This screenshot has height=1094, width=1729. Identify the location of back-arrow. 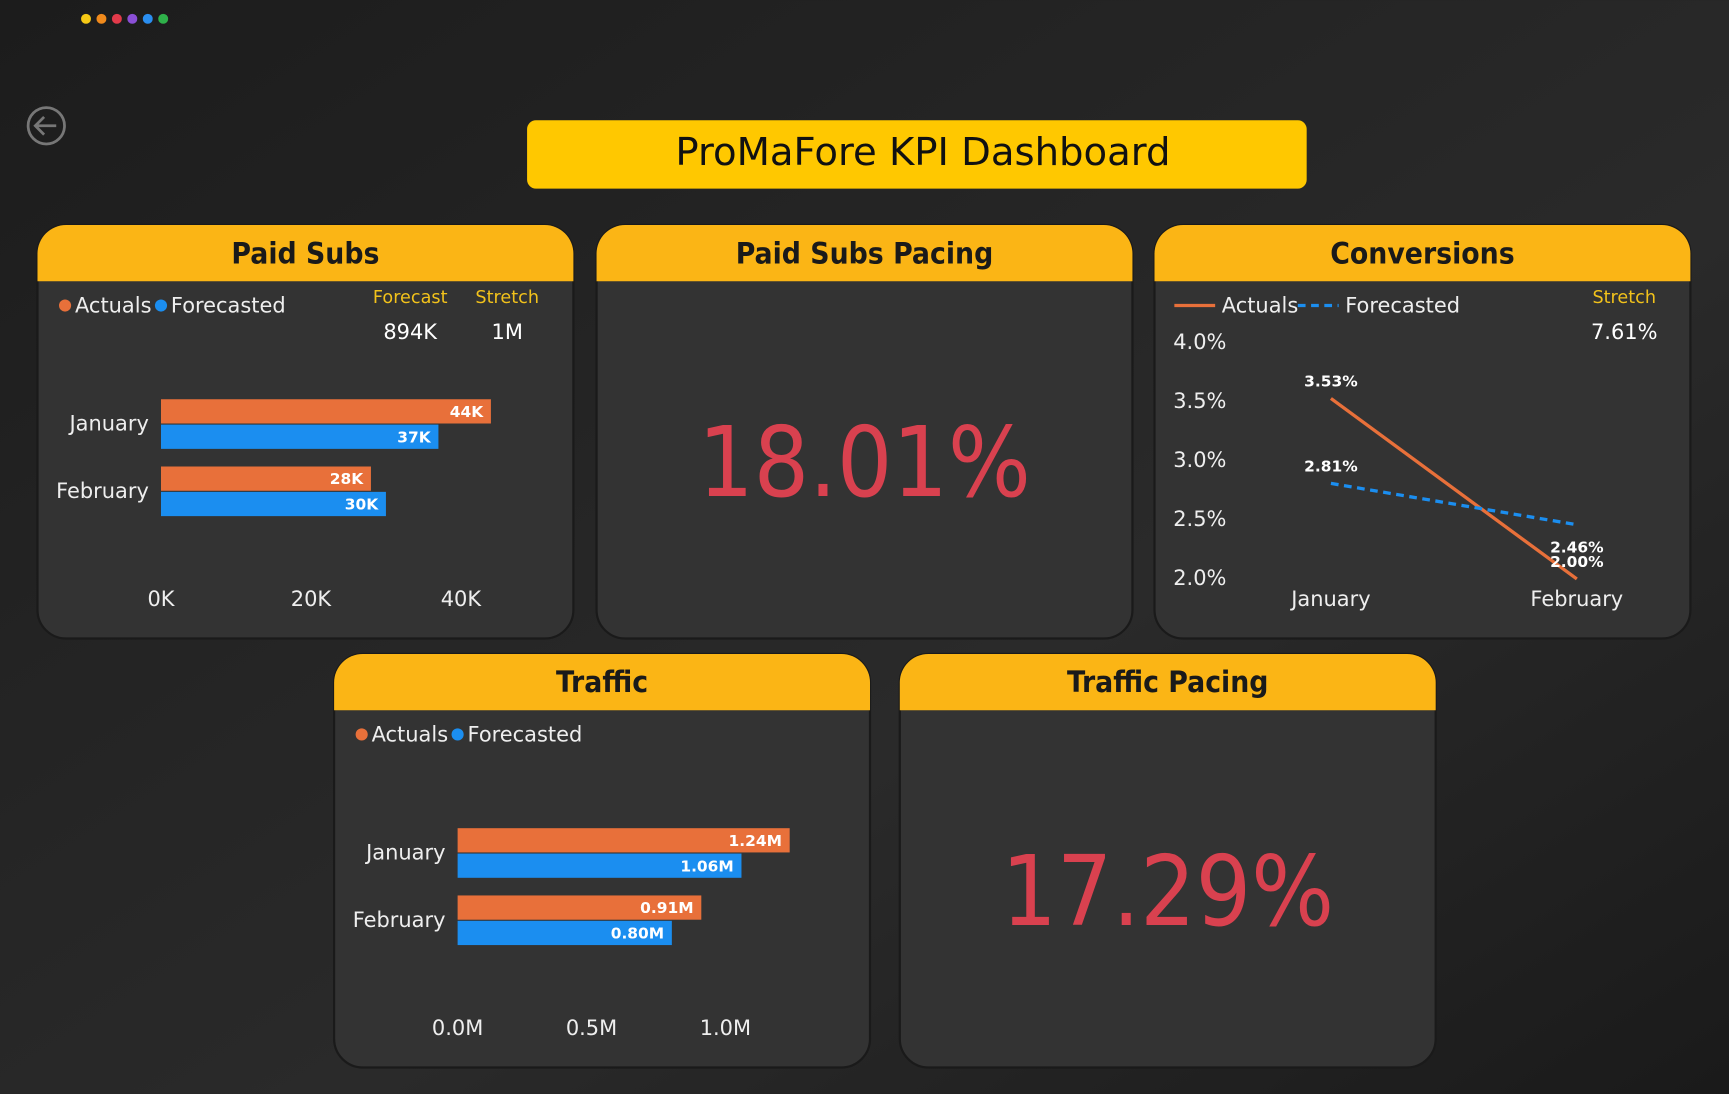
(45, 125).